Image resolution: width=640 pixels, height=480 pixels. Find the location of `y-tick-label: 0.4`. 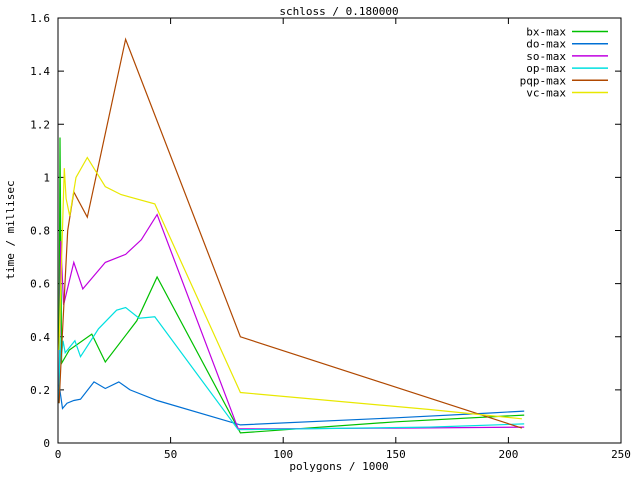

y-tick-label: 0.4 is located at coordinates (40, 337).